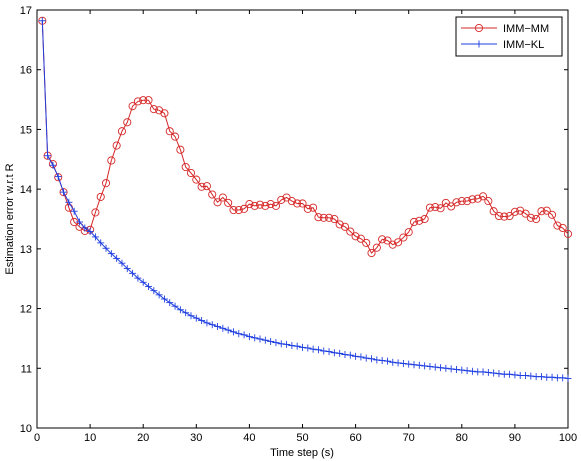 The width and height of the screenshot is (581, 461). What do you see at coordinates (26, 11) in the screenshot?
I see `y-tick-label: 17` at bounding box center [26, 11].